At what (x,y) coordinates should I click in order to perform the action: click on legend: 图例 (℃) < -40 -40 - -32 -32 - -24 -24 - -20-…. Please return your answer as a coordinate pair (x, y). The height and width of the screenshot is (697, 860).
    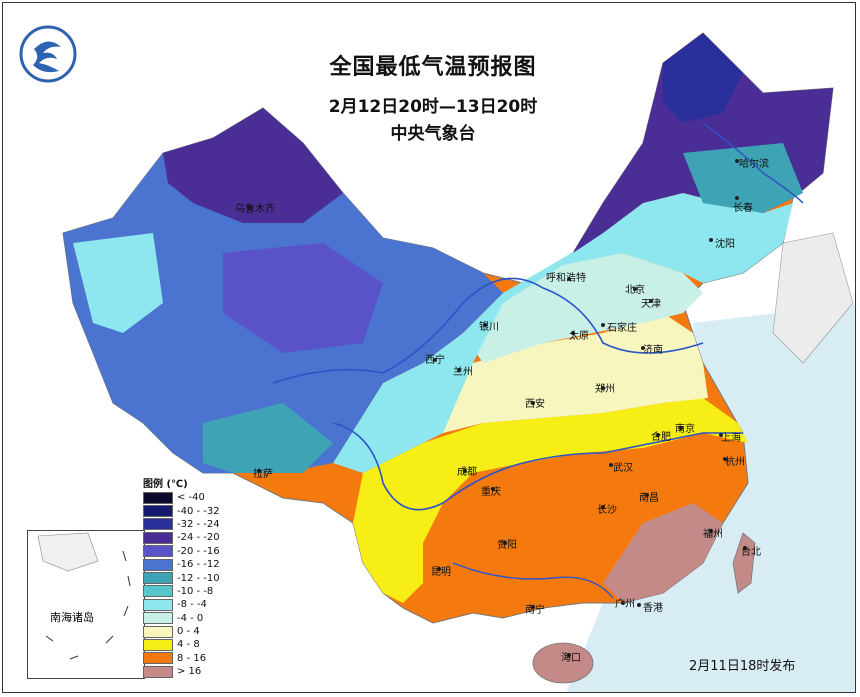
    Looking at the image, I should click on (203, 576).